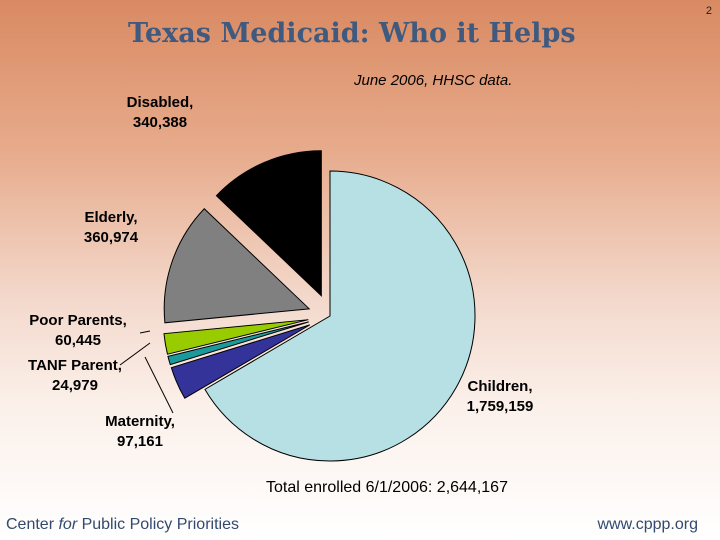 This screenshot has width=720, height=540. What do you see at coordinates (75, 375) in the screenshot?
I see `slice-label-tanf-parent: TANF Parent, 24,979` at bounding box center [75, 375].